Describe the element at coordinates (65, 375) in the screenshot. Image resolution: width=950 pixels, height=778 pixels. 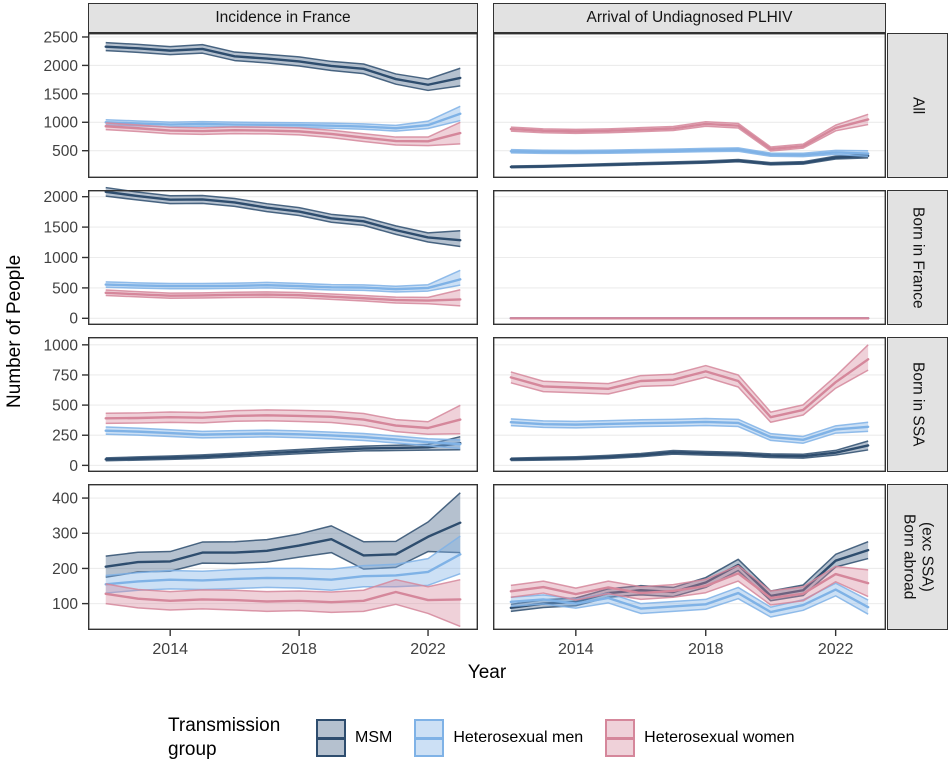
I see `y-tick-label: 750` at that location.